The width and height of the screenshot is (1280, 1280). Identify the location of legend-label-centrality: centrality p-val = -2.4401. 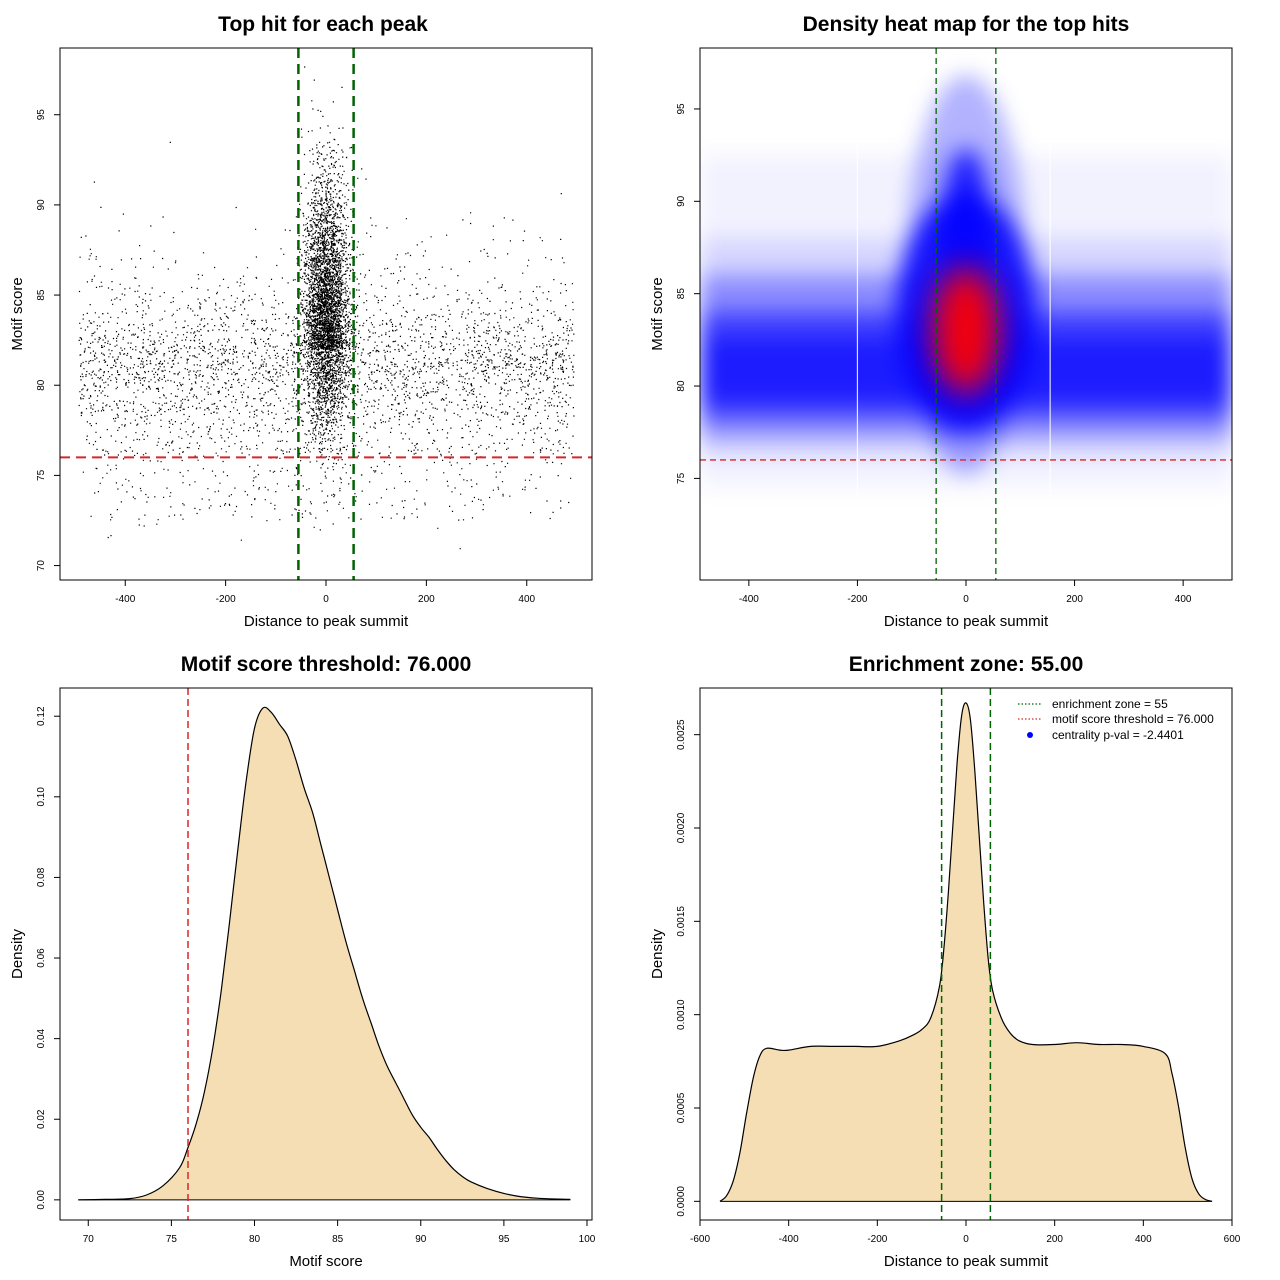
(1118, 735).